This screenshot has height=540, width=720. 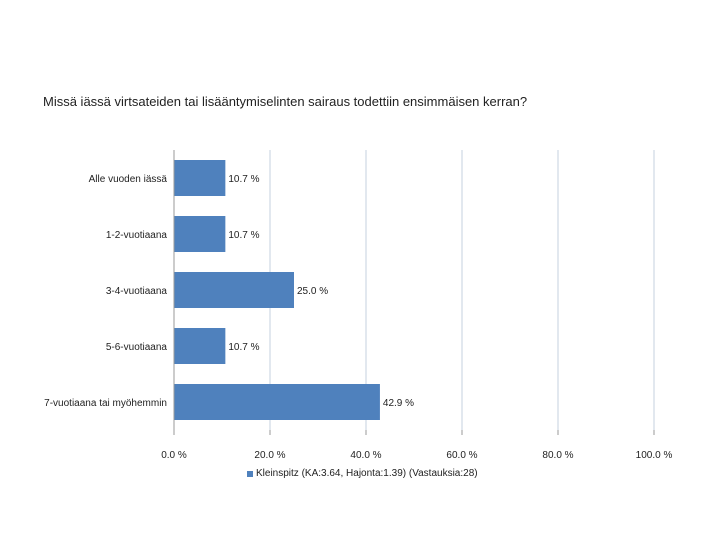 What do you see at coordinates (137, 347) in the screenshot?
I see `category-label: 5-6-vuotiaana` at bounding box center [137, 347].